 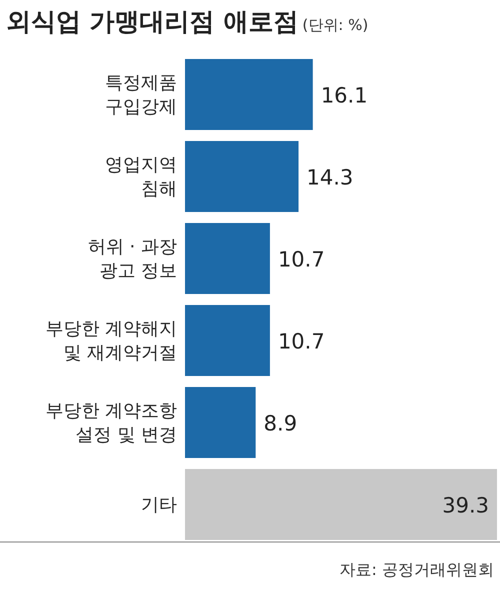 What do you see at coordinates (344, 96) in the screenshot?
I see `data-label: 16.1` at bounding box center [344, 96].